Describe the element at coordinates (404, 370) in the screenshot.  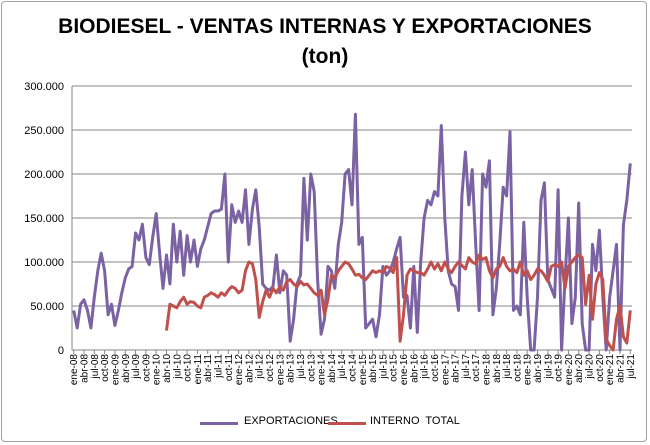
I see `x-tick-label: ene-16` at that location.